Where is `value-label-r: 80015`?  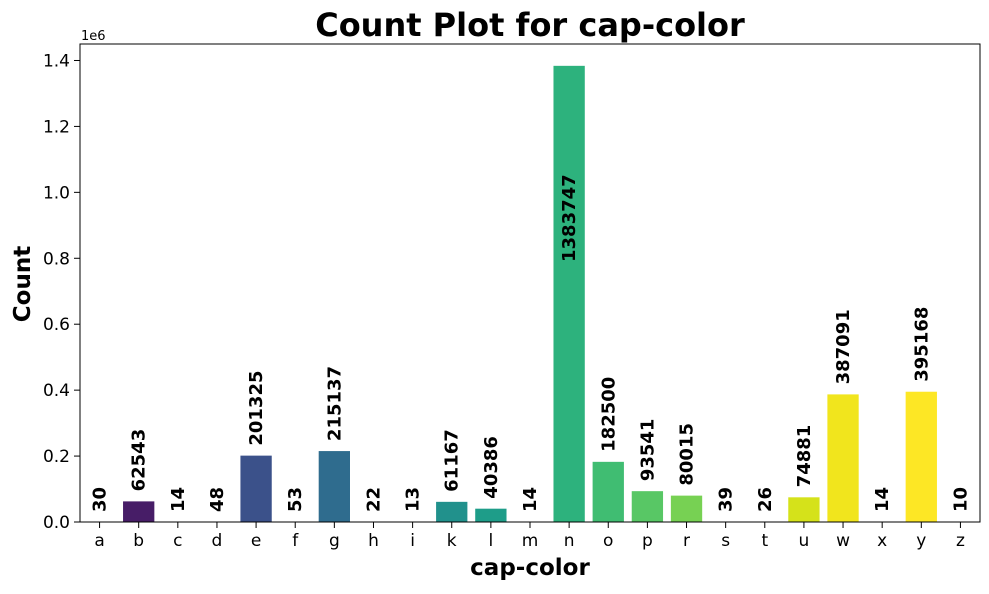 value-label-r: 80015 is located at coordinates (687, 454).